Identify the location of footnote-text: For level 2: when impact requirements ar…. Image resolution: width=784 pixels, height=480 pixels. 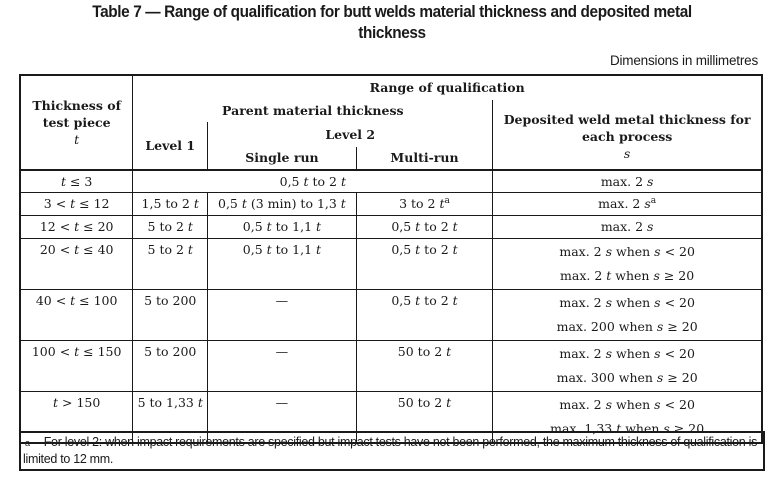
(390, 450).